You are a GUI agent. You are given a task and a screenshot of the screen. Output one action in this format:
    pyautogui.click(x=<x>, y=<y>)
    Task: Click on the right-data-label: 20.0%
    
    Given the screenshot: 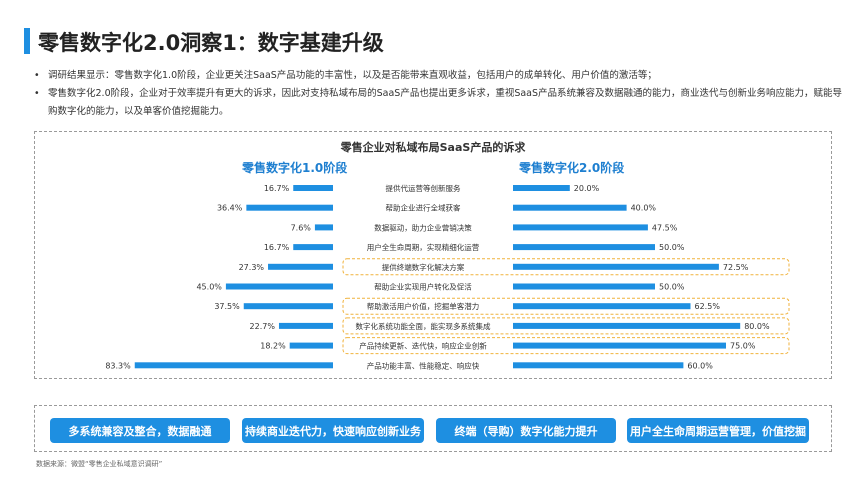 What is the action you would take?
    pyautogui.click(x=587, y=188)
    